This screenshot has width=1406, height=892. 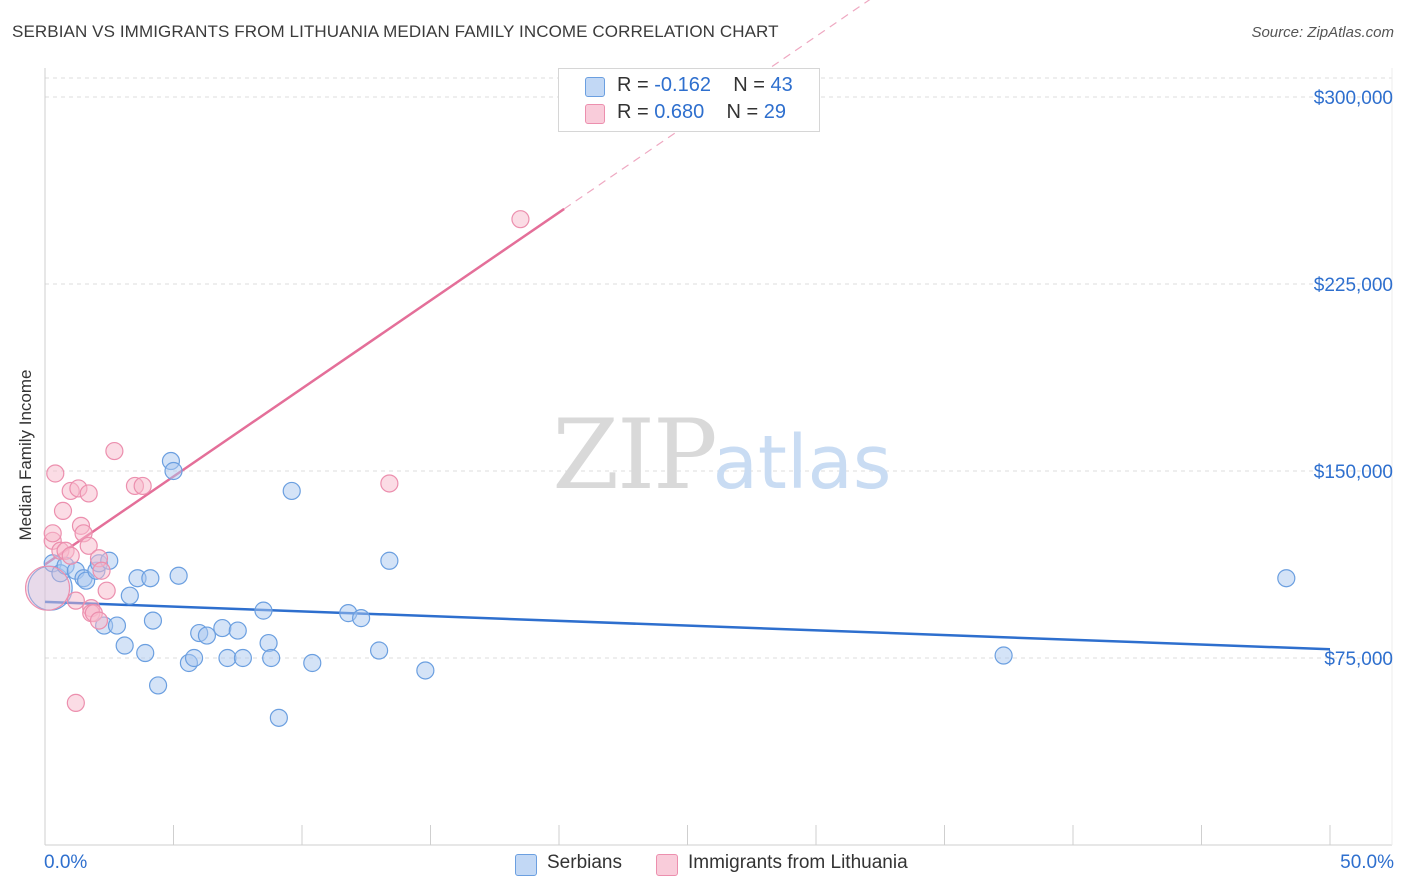 What do you see at coordinates (1353, 285) in the screenshot?
I see `y-tick-label: $225,000` at bounding box center [1353, 285].